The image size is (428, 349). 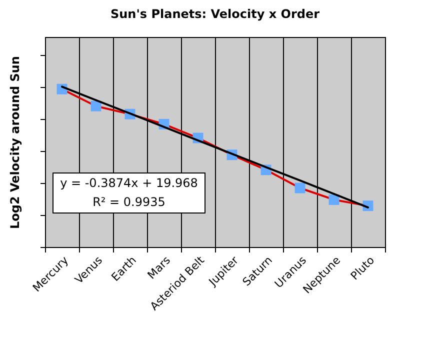 I want to click on chart-title: Sun's Planets: Velocity x Order, so click(x=215, y=14).